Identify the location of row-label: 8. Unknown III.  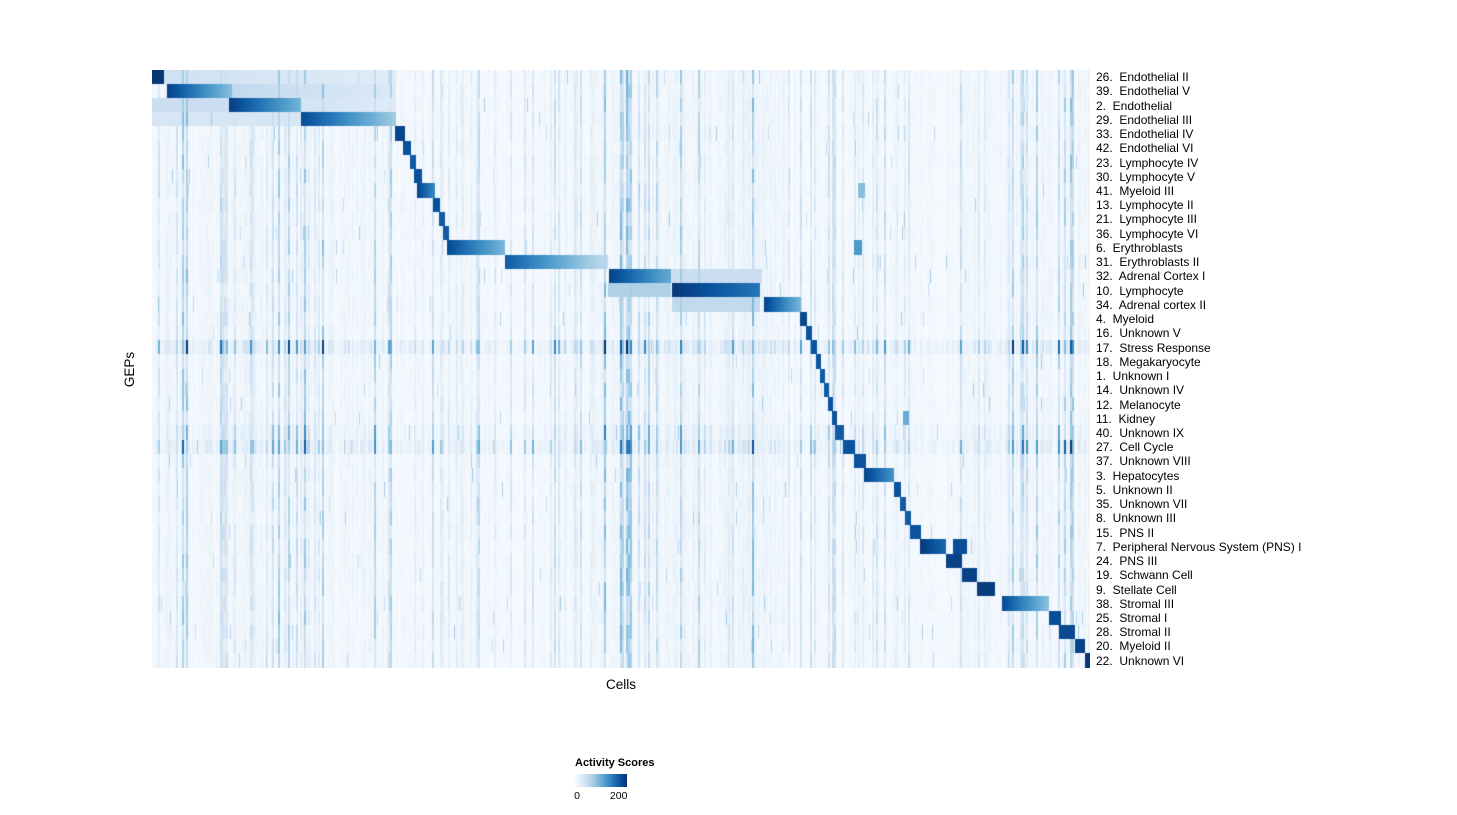
(1136, 518).